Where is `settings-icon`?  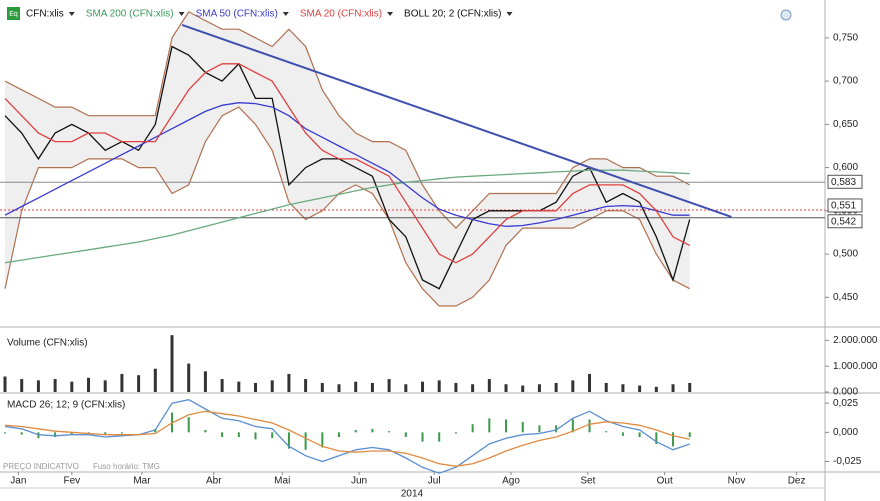 settings-icon is located at coordinates (786, 15).